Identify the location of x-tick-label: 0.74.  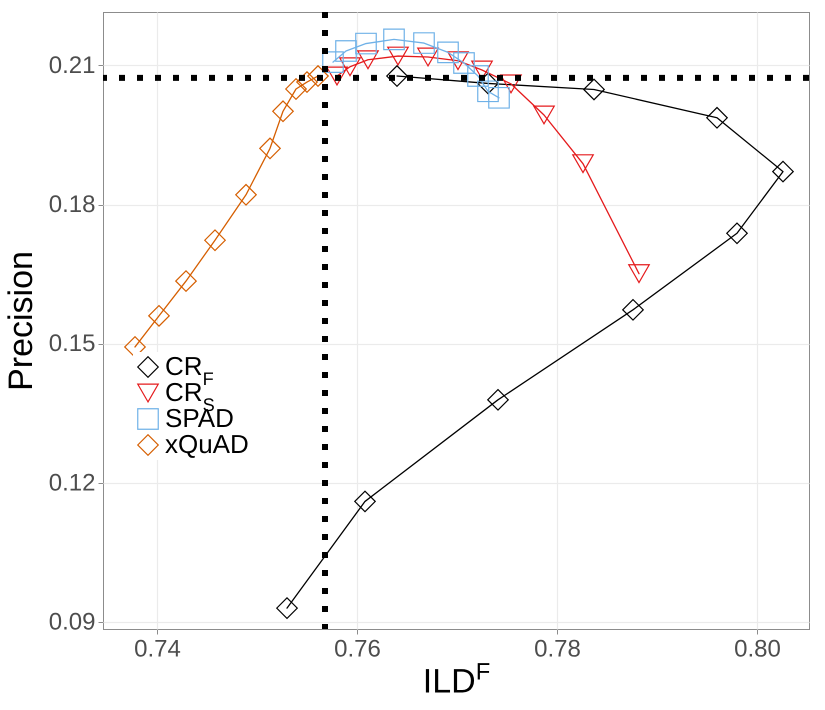
(157, 649).